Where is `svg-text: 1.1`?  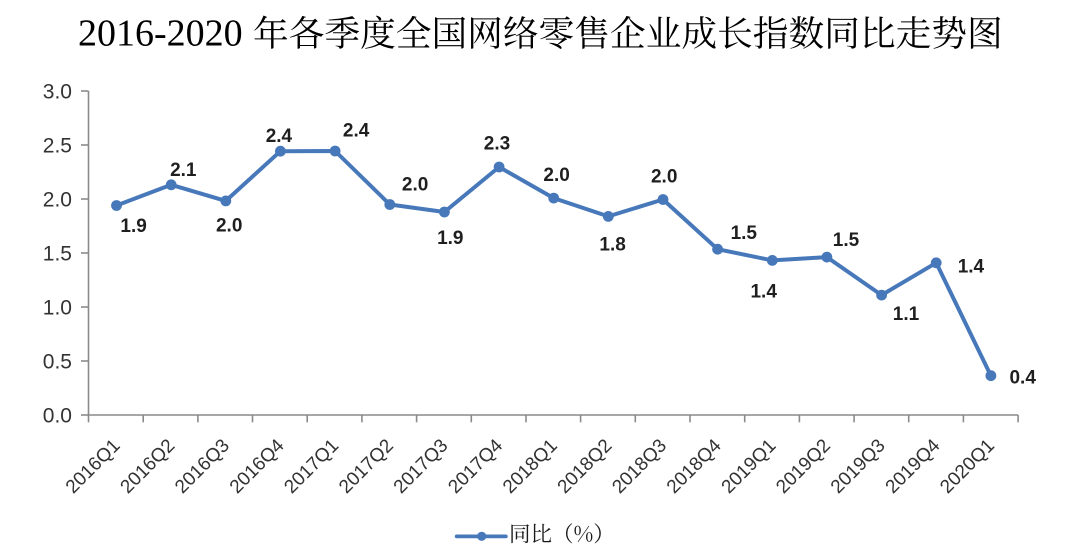
svg-text: 1.1 is located at coordinates (906, 314).